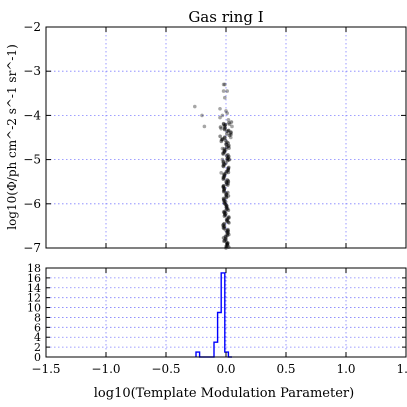 The width and height of the screenshot is (407, 407). Describe the element at coordinates (34, 278) in the screenshot. I see `bottom-y-tick-label: 16` at that location.